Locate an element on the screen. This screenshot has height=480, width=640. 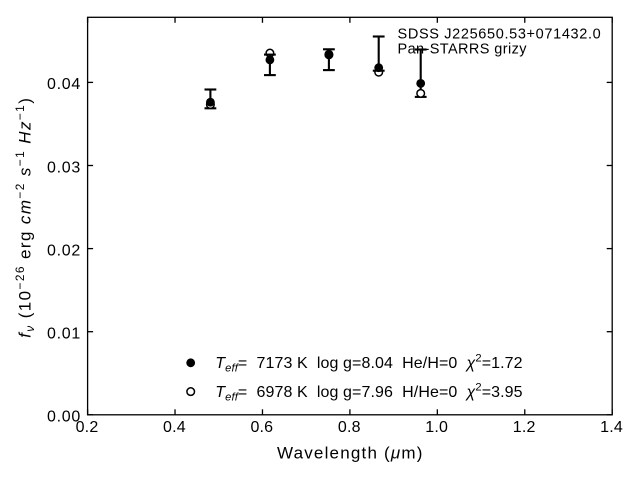
svg-text: 0.6 is located at coordinates (261, 427).